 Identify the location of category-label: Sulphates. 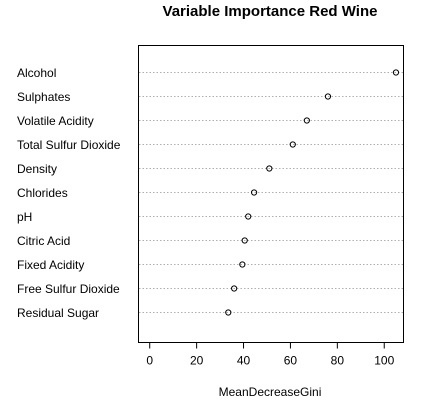
(43, 97).